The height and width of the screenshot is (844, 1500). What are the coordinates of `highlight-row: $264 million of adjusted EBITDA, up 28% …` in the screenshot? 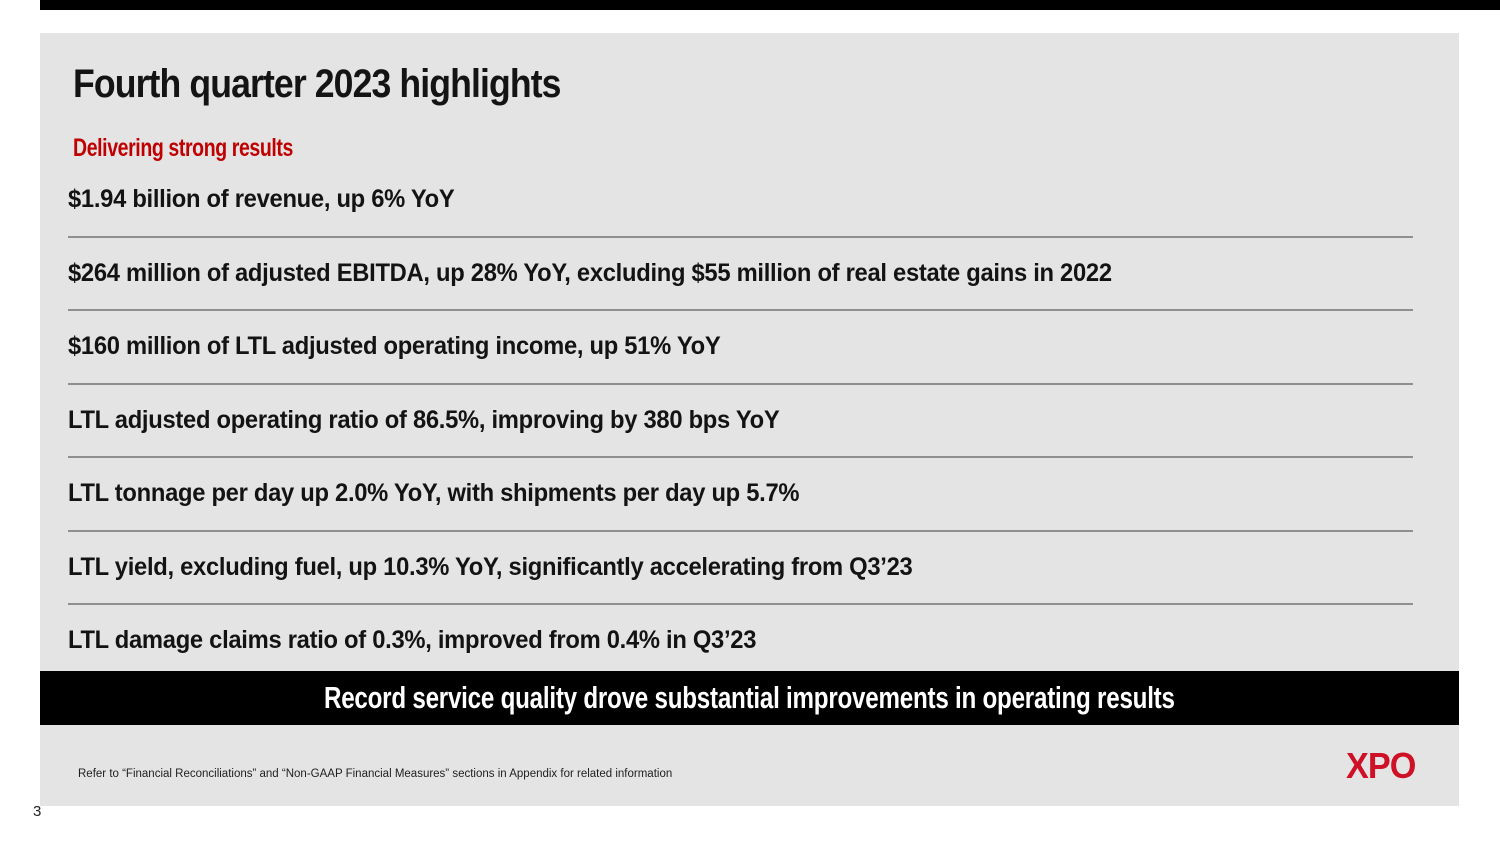 It's located at (740, 274).